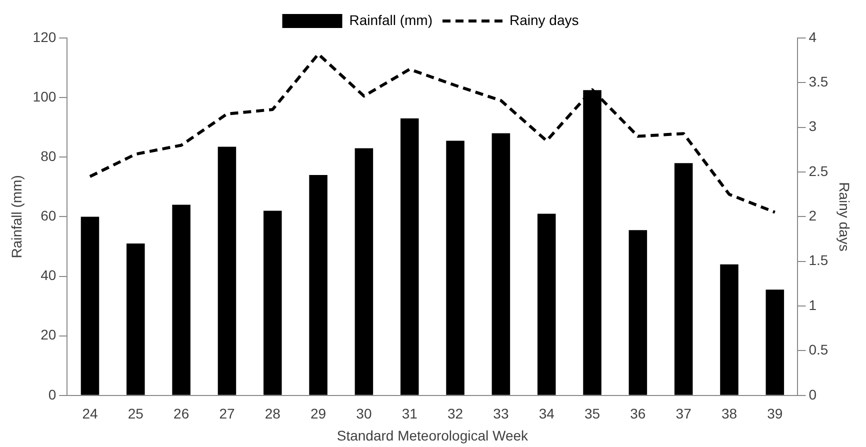 This screenshot has width=866, height=447. What do you see at coordinates (544, 20) in the screenshot?
I see `legend-label: Rainy days` at bounding box center [544, 20].